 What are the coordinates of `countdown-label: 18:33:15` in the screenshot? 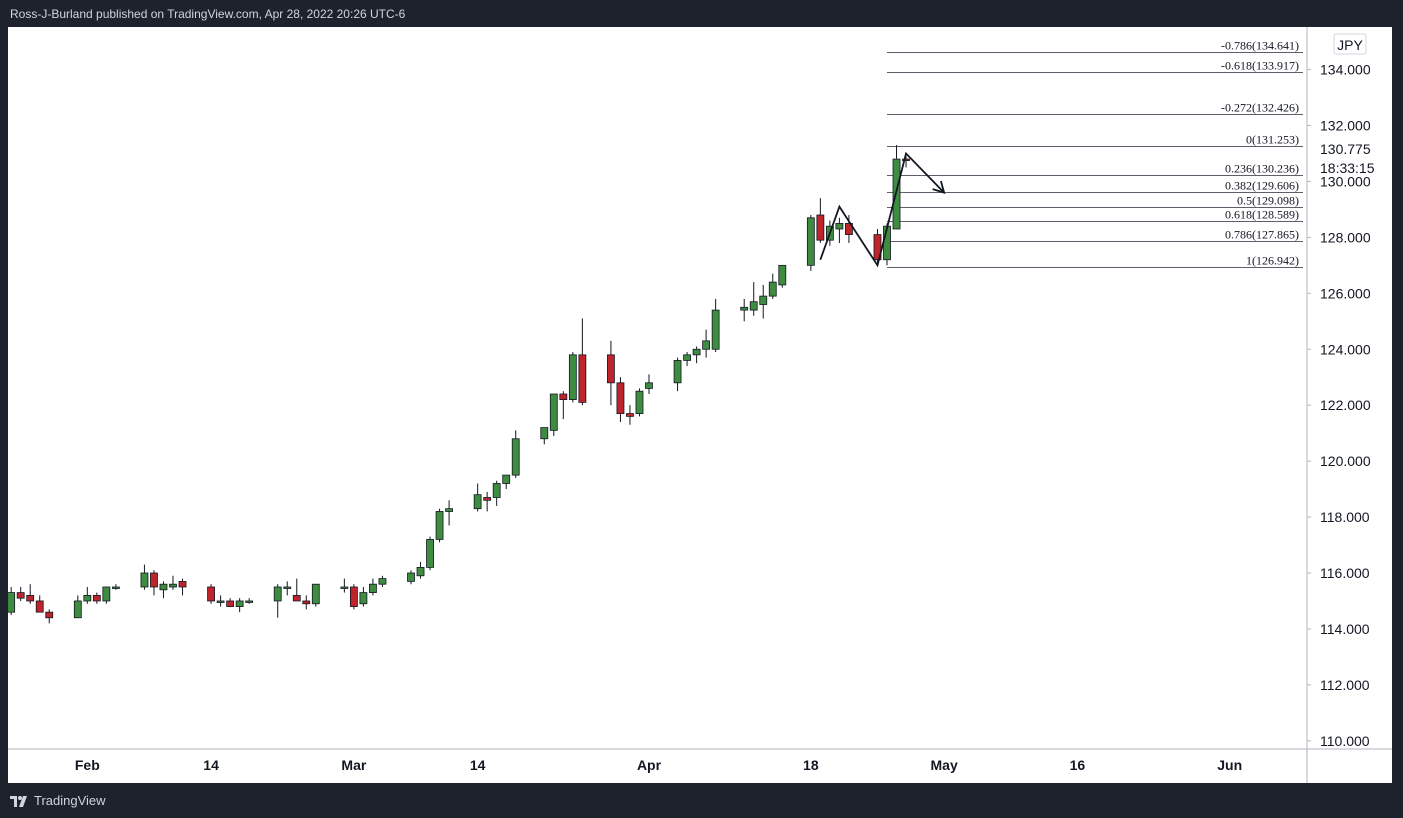 It's located at (1347, 168).